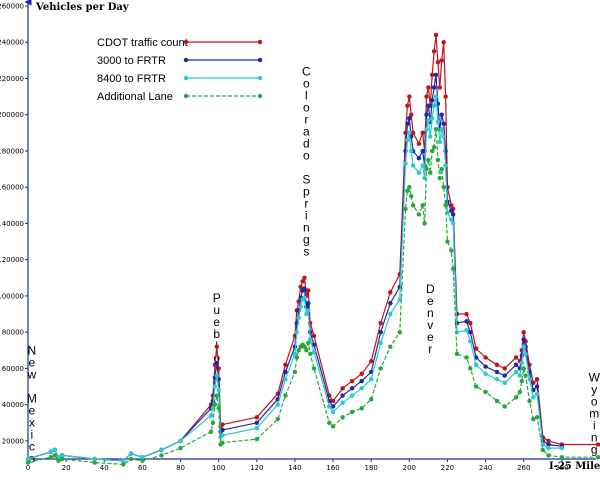  I want to click on annotation-letter: W, so click(594, 377).